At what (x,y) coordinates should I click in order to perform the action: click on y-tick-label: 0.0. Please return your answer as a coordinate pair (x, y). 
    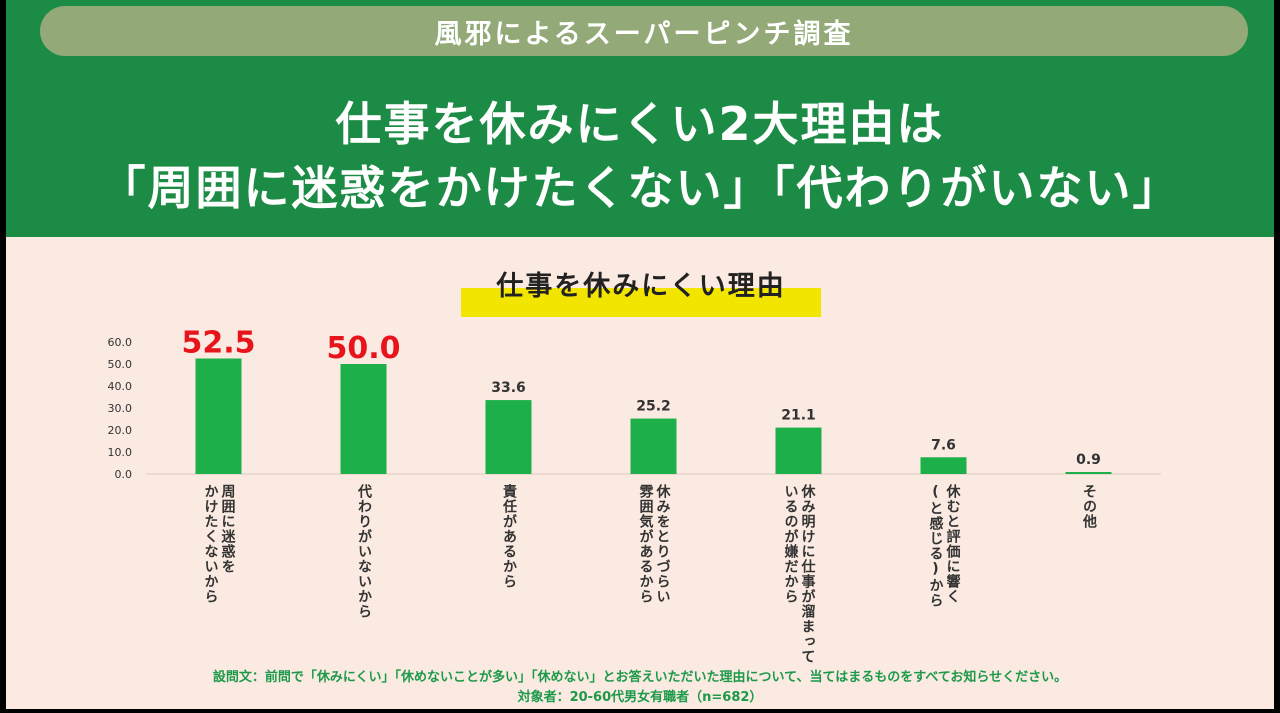
    Looking at the image, I should click on (124, 474).